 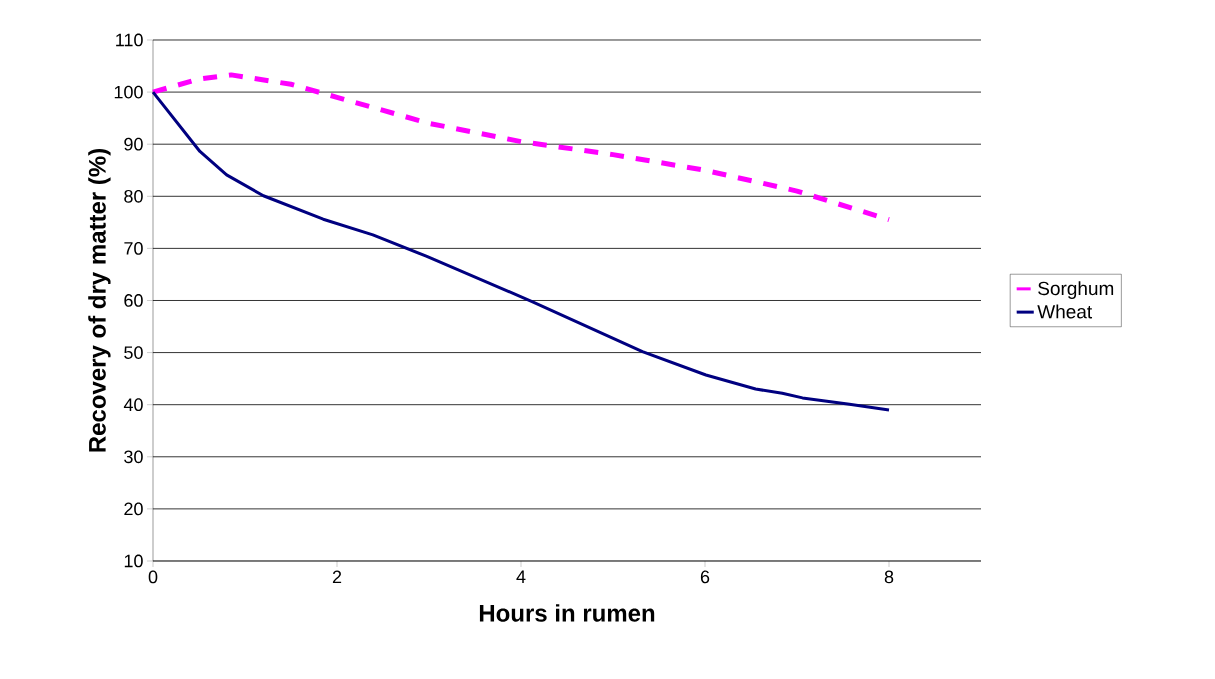 What do you see at coordinates (889, 577) in the screenshot?
I see `x-tick-label: 8` at bounding box center [889, 577].